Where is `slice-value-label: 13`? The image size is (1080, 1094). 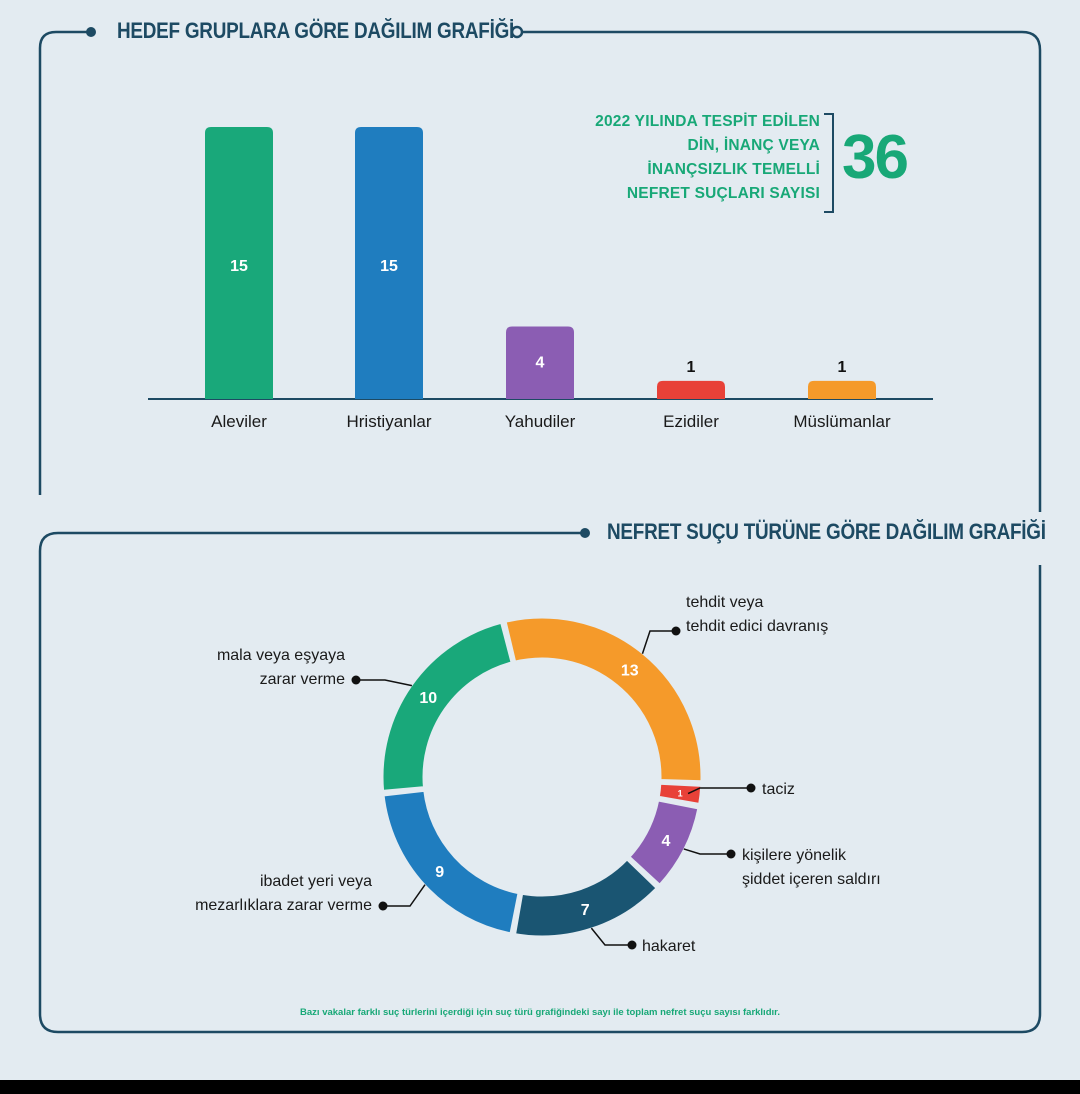
slice-value-label: 13 is located at coordinates (630, 670).